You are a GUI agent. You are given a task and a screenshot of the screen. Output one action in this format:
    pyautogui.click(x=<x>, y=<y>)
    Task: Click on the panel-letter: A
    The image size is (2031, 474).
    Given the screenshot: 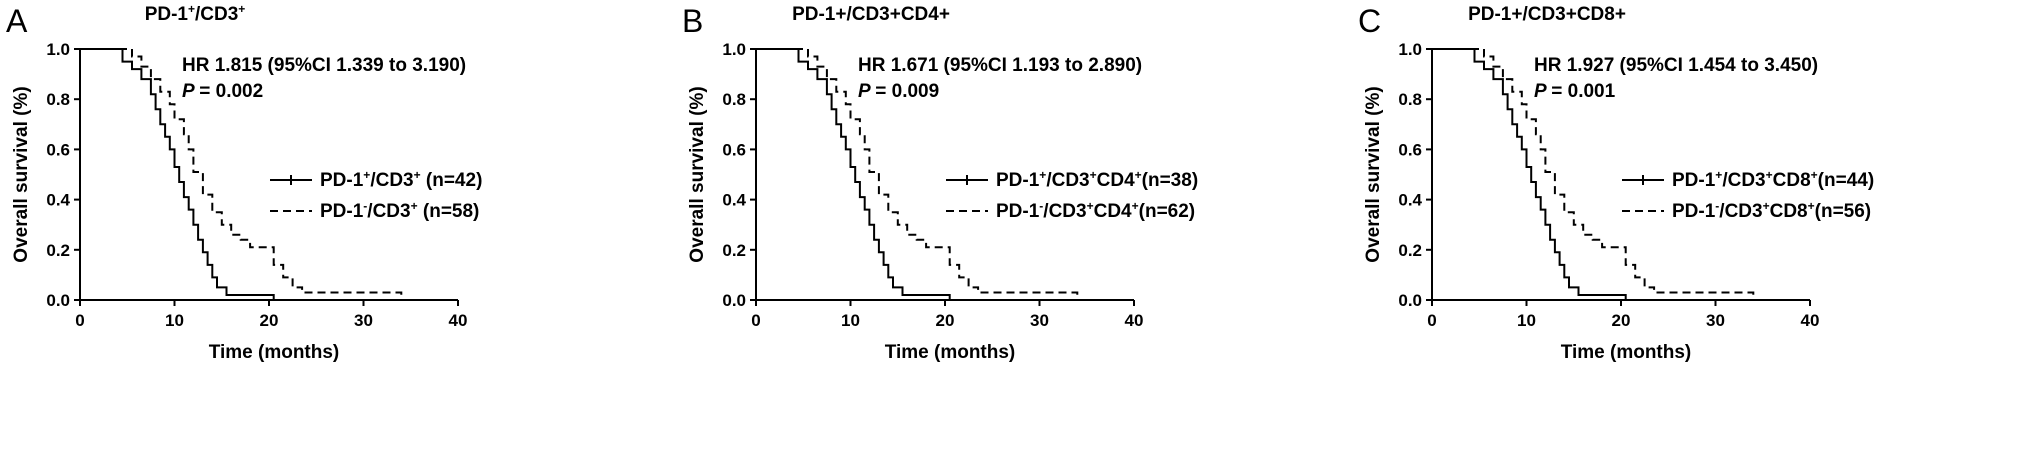 What is the action you would take?
    pyautogui.click(x=17, y=21)
    